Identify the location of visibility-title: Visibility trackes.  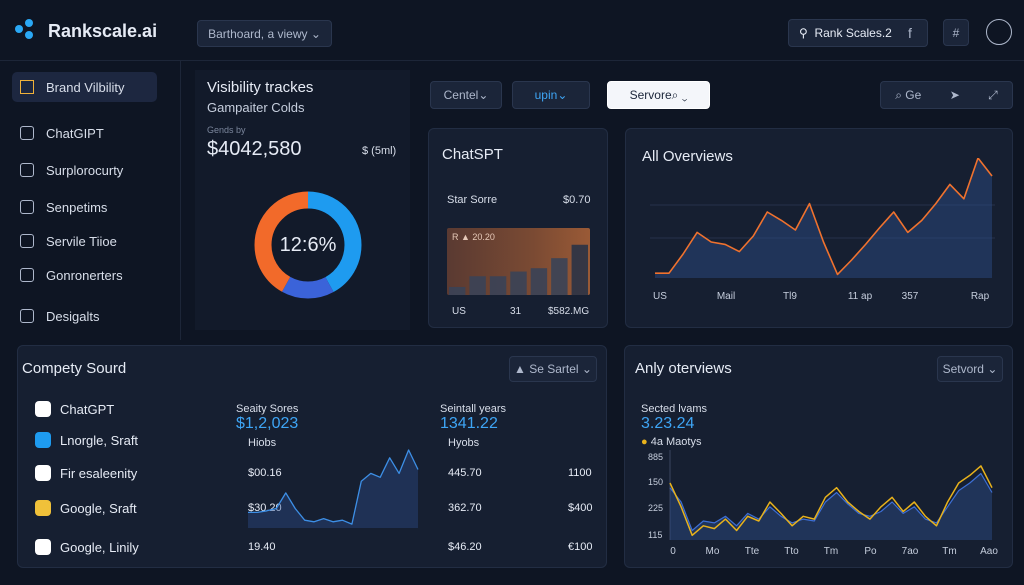
(260, 87).